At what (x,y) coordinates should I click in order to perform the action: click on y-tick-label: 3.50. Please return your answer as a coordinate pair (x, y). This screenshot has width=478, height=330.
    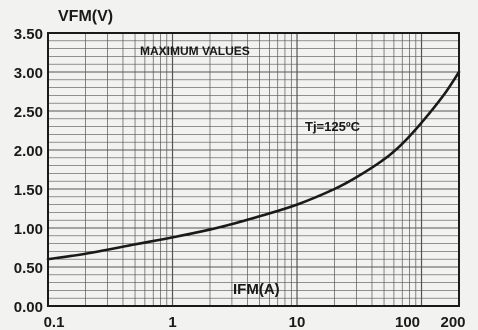
    Looking at the image, I should click on (28, 34).